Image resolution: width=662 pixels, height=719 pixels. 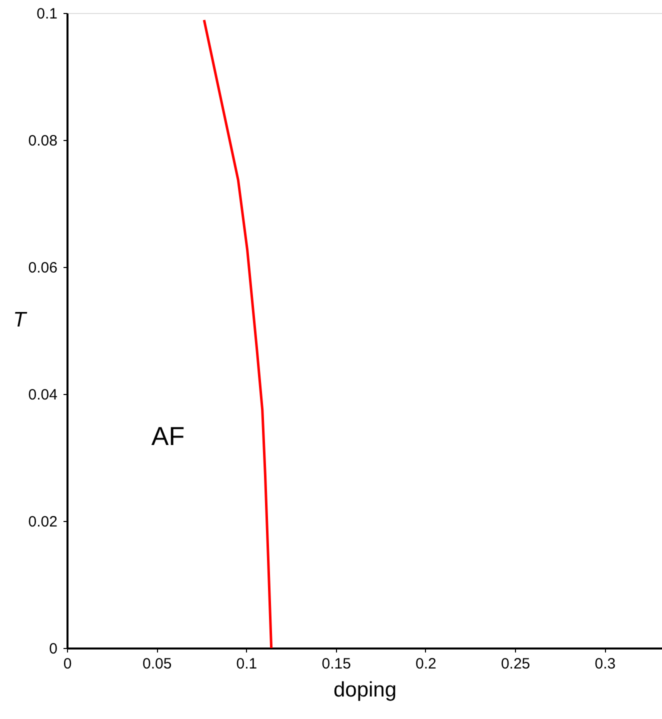 What do you see at coordinates (43, 395) in the screenshot?
I see `y-tick-label: 0.04` at bounding box center [43, 395].